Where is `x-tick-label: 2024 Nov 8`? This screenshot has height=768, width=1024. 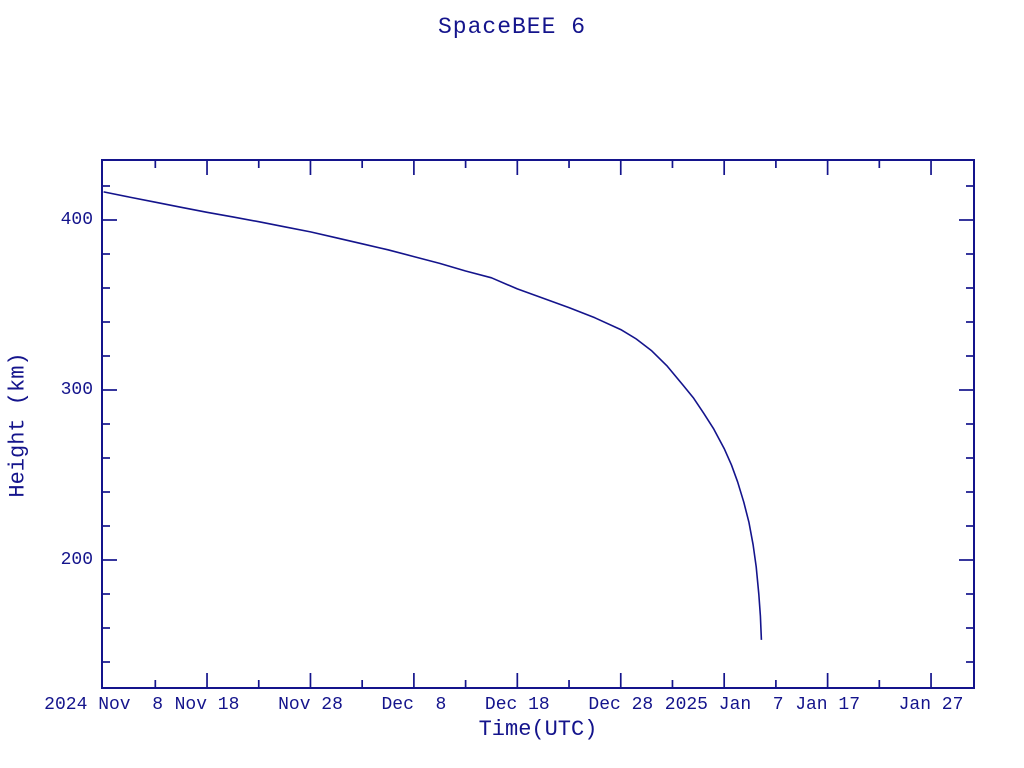
x-tick-label: 2024 Nov 8 is located at coordinates (104, 705).